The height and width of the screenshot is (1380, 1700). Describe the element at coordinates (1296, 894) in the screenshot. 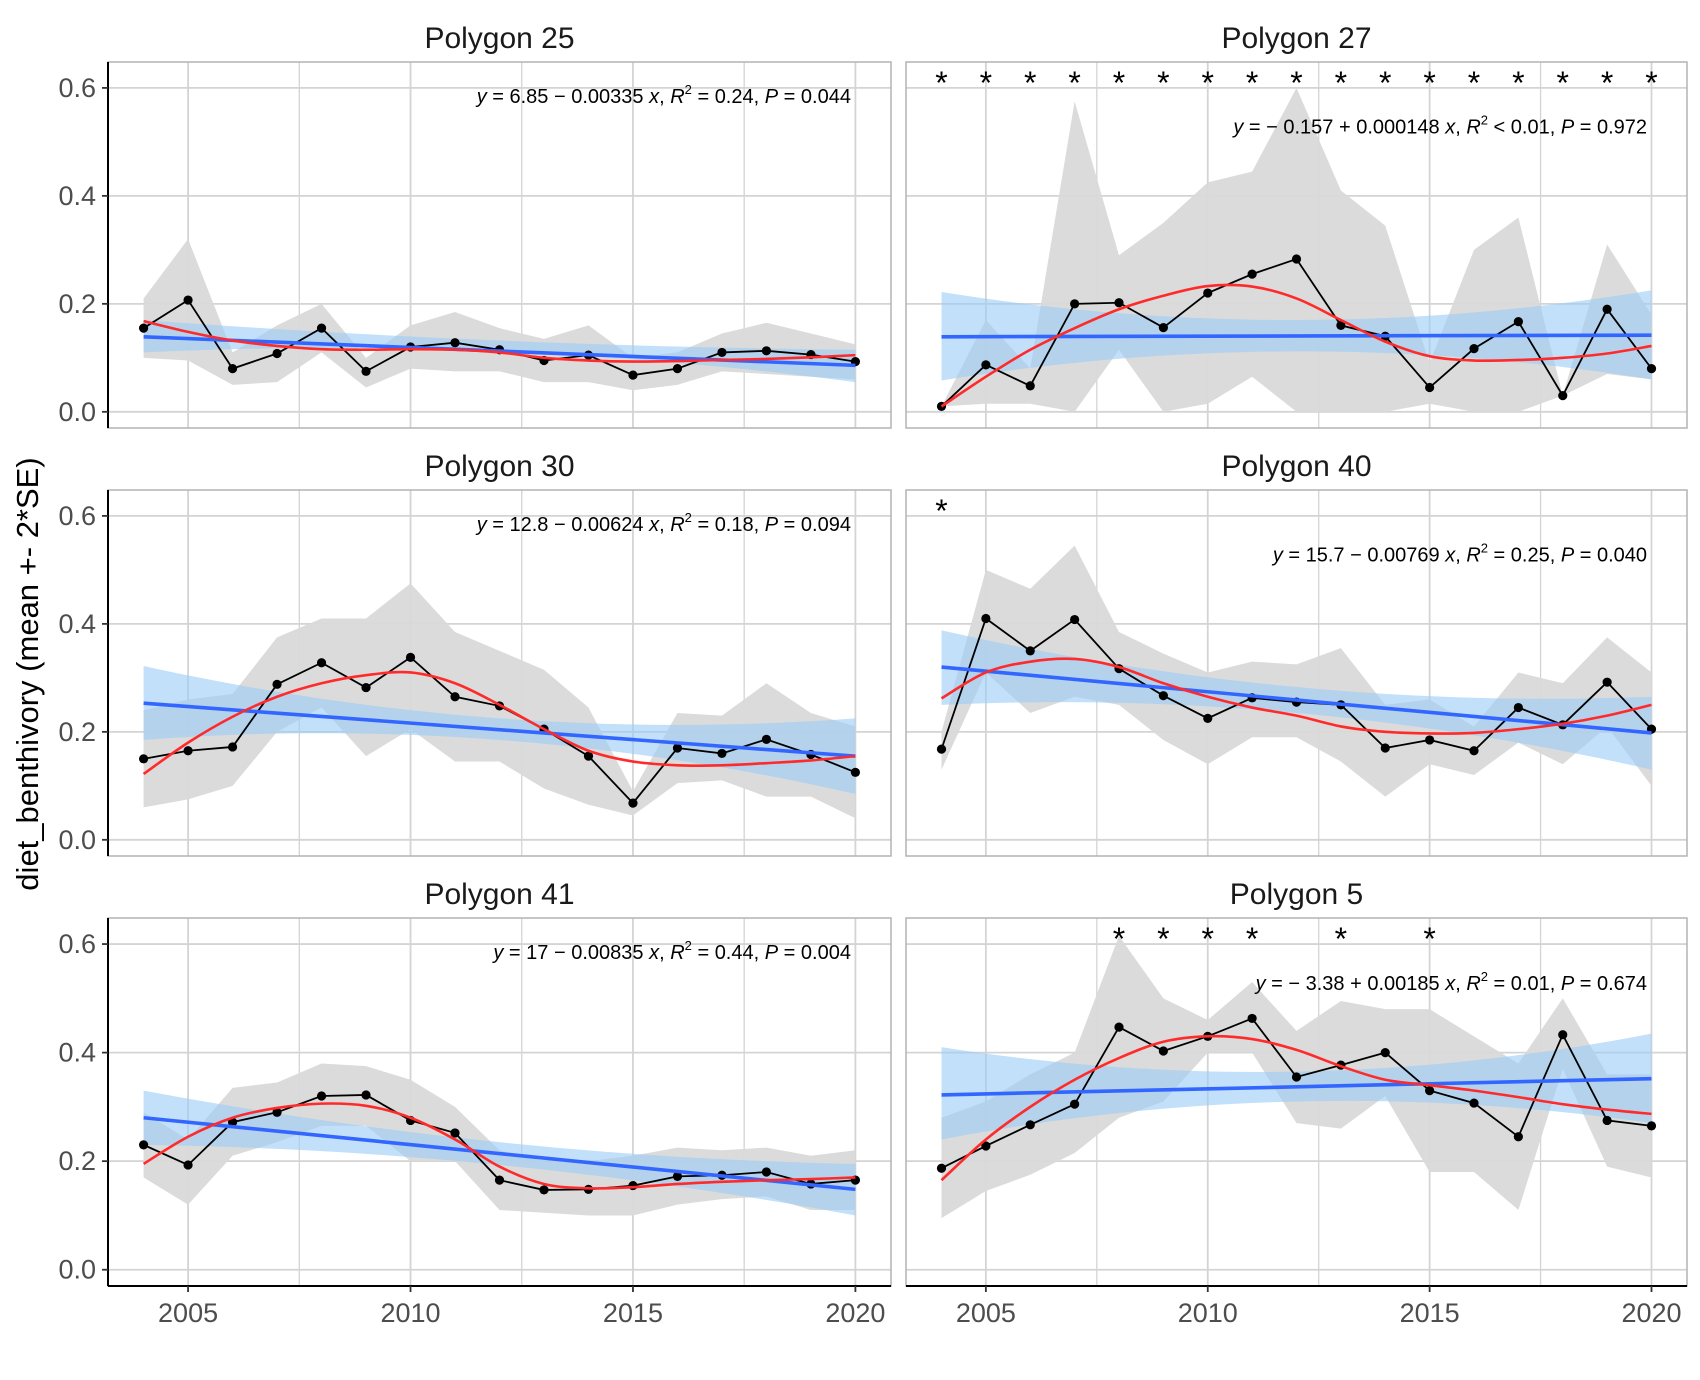

I see `panel-title: Polygon 5` at that location.